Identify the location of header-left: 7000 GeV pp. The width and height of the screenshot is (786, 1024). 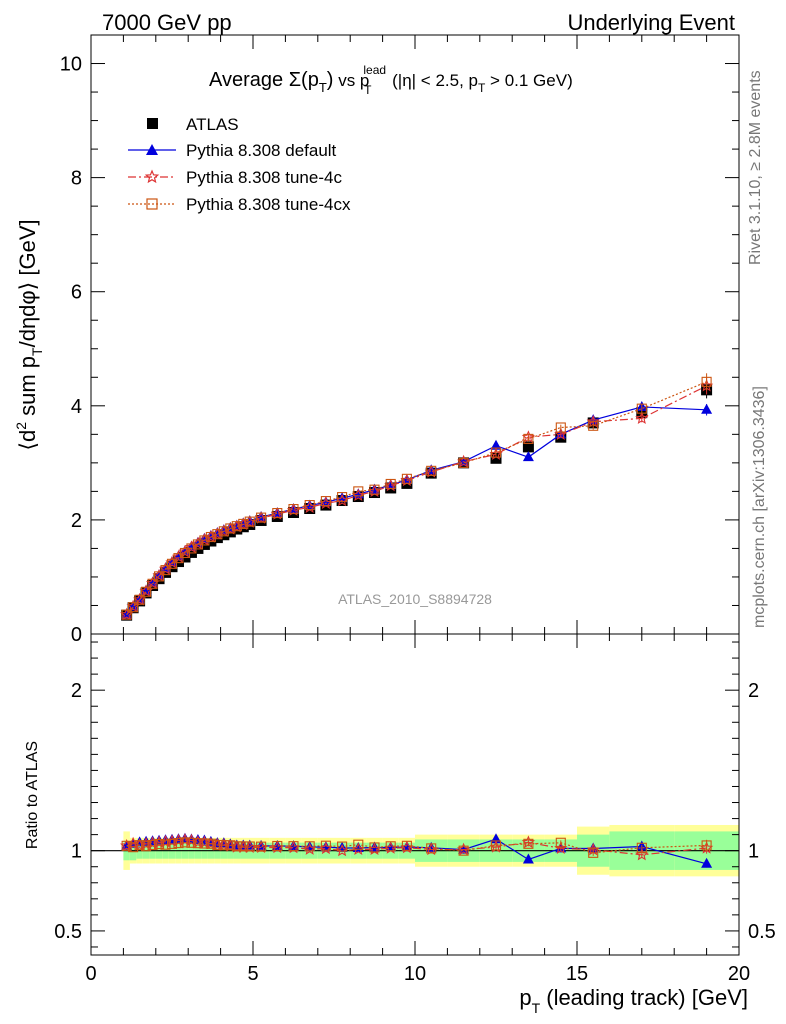
(167, 22).